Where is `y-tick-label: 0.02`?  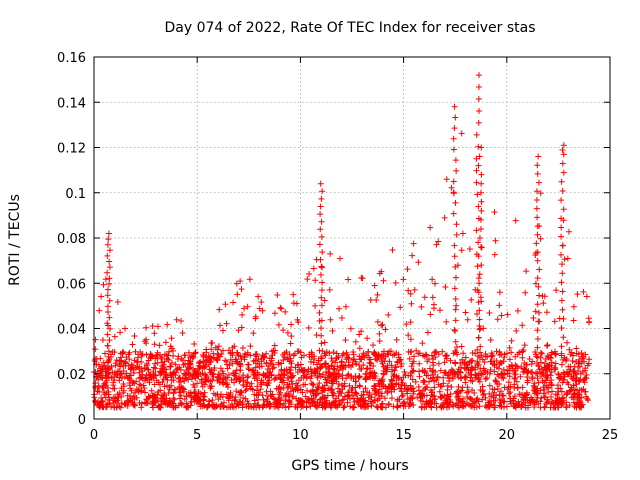
y-tick-label: 0.02 is located at coordinates (71, 375).